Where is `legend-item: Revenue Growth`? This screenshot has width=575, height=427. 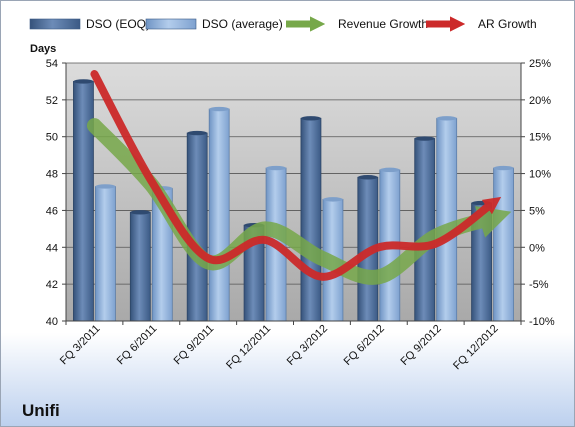
legend-item: Revenue Growth is located at coordinates (357, 24).